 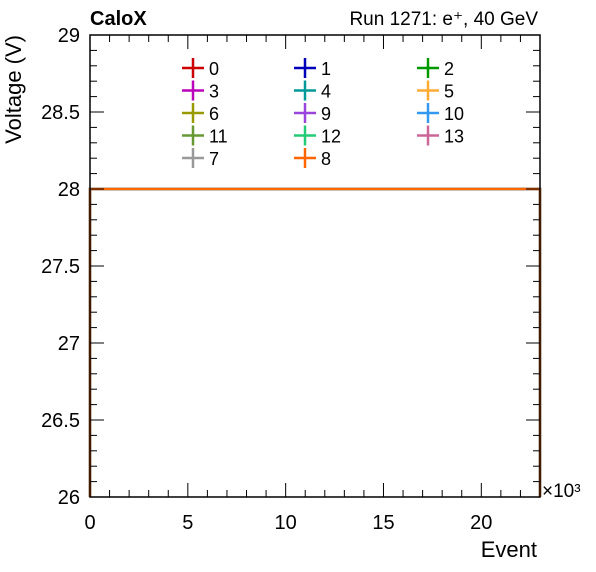 What do you see at coordinates (312, 158) in the screenshot?
I see `legend-entry-8: 8` at bounding box center [312, 158].